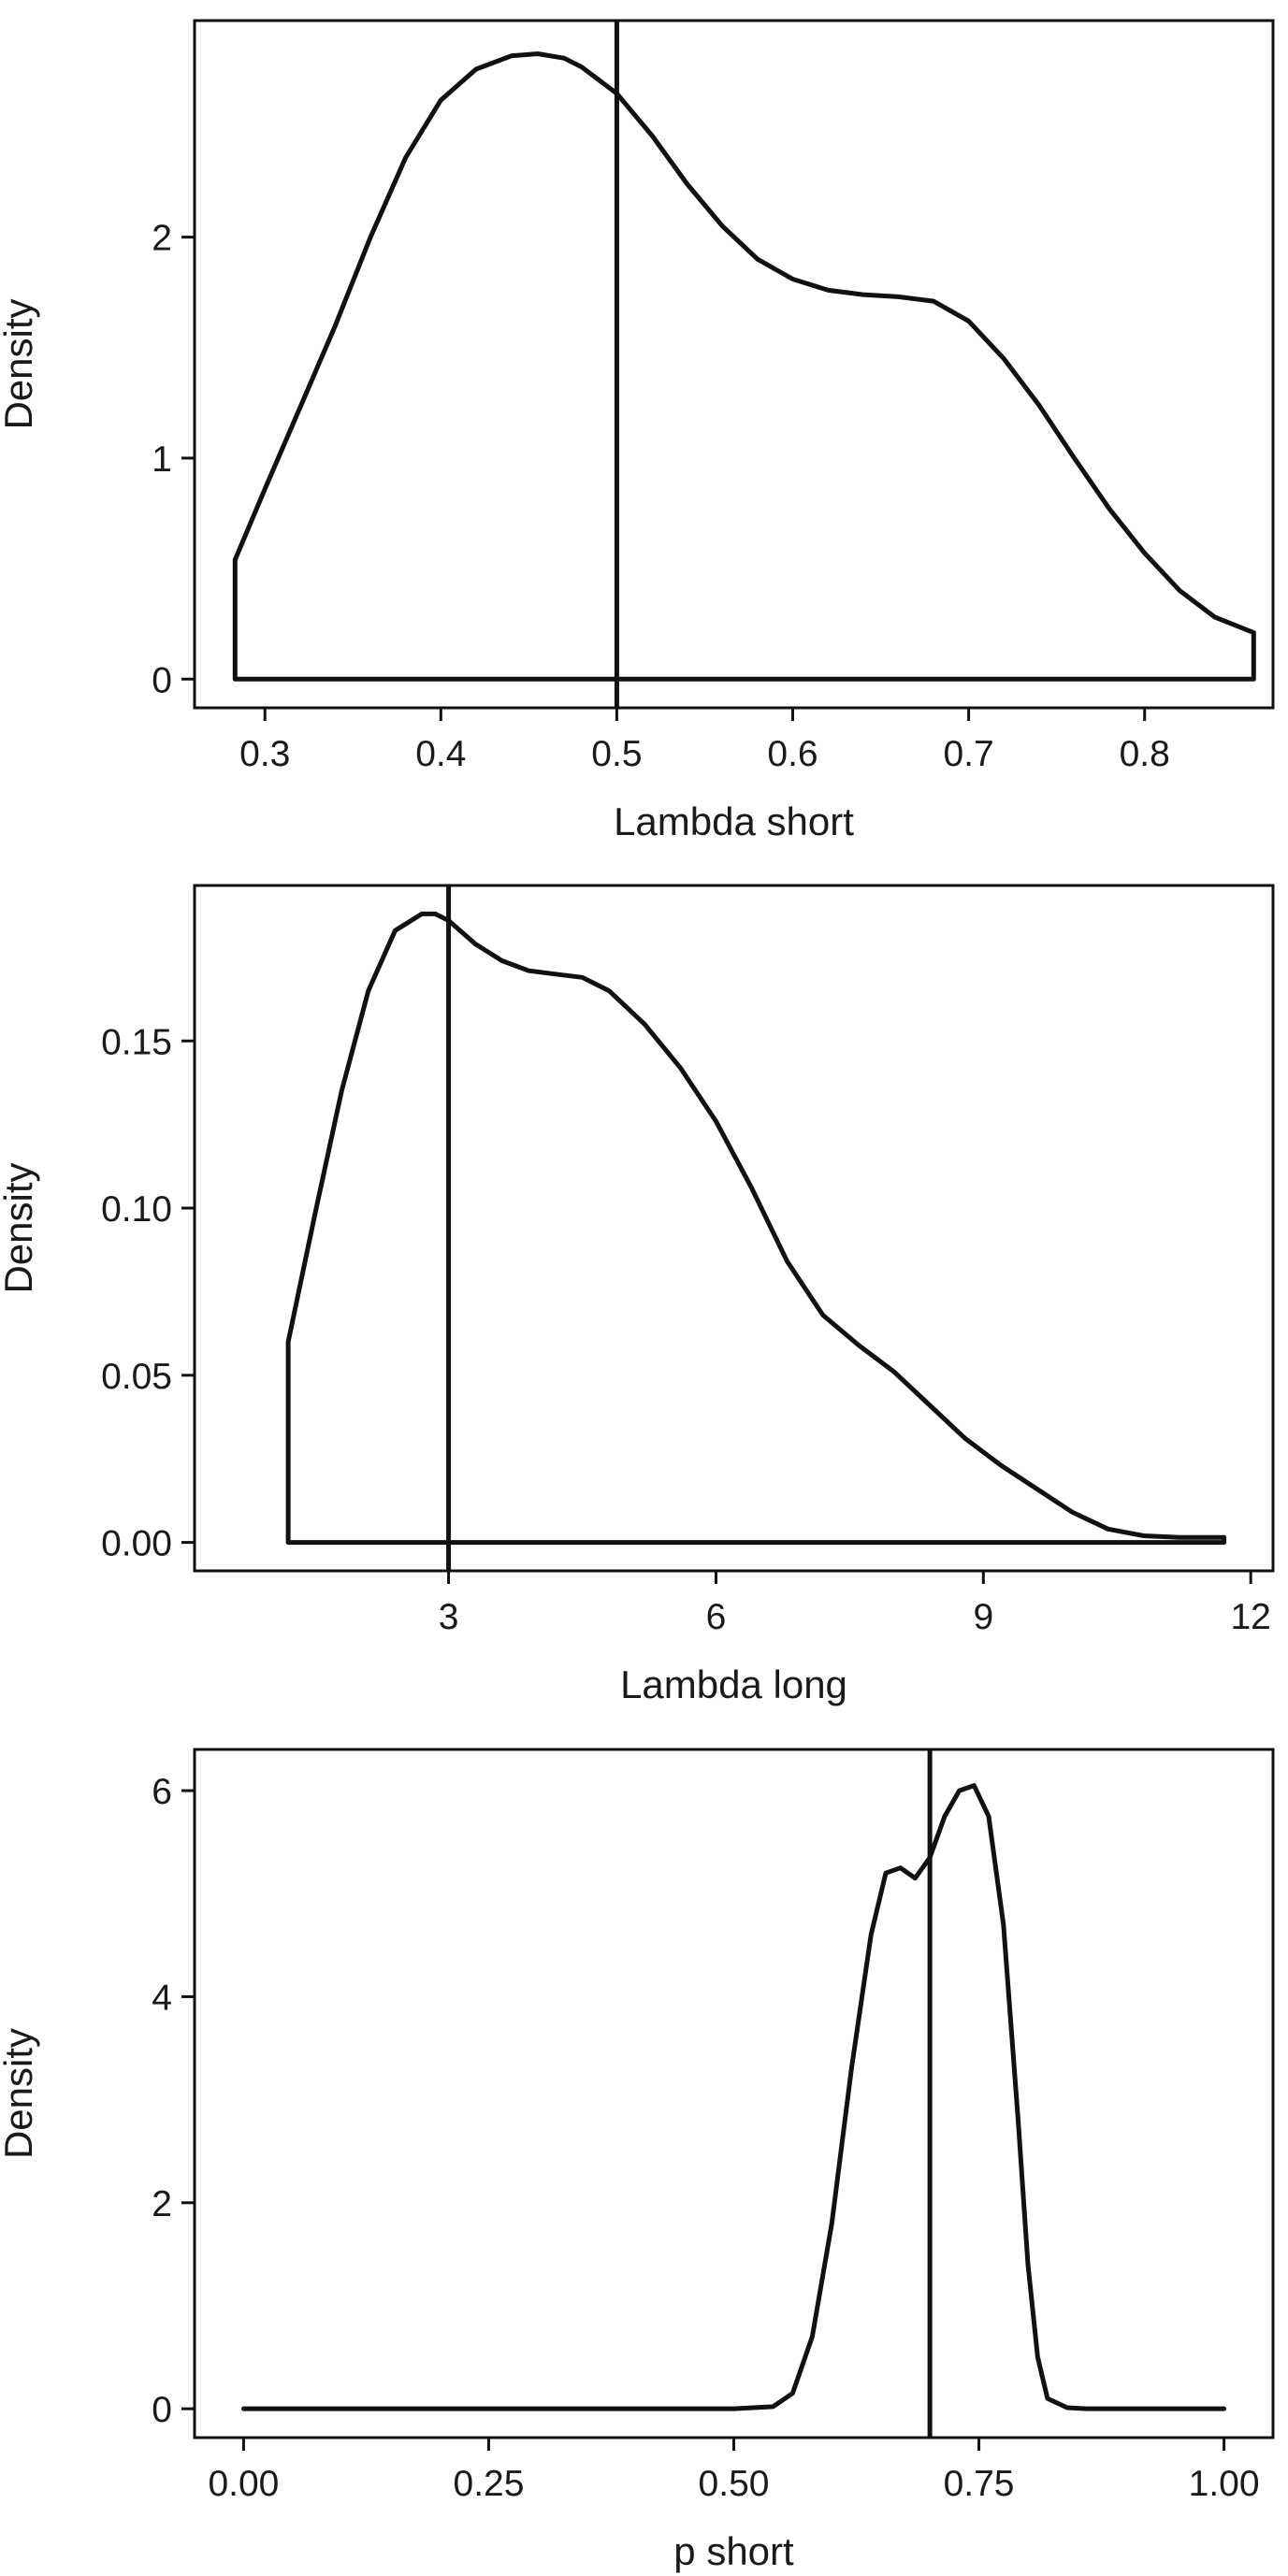 The height and width of the screenshot is (2576, 1288). What do you see at coordinates (136, 1210) in the screenshot?
I see `y-tick-label: 0.10` at bounding box center [136, 1210].